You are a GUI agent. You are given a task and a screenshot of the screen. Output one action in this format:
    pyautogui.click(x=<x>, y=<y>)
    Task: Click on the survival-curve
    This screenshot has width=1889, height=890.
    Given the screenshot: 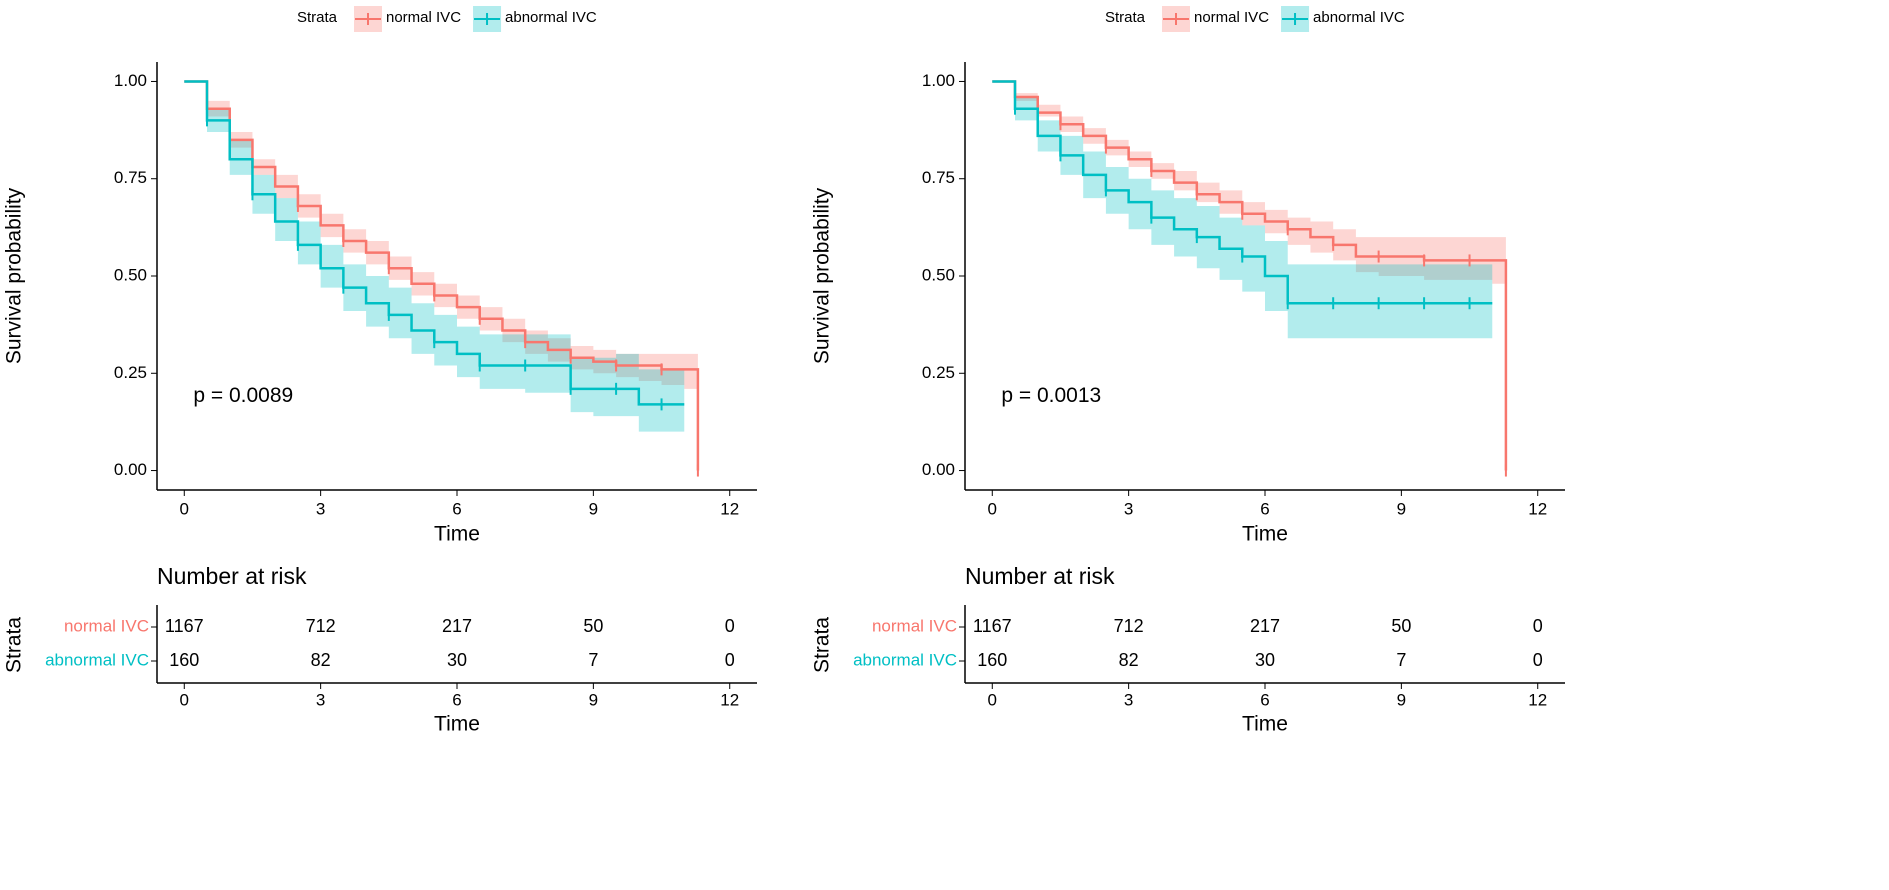 What is the action you would take?
    pyautogui.click(x=1250, y=275)
    